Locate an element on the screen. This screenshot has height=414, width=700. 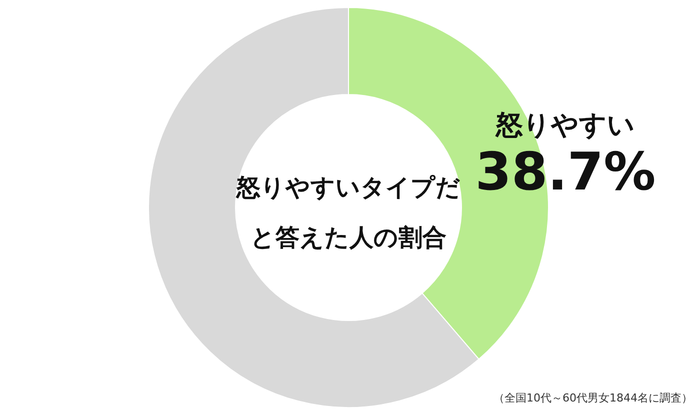
text: 怒りやすいタイプだと答えた人の割合 is located at coordinates (348, 213).